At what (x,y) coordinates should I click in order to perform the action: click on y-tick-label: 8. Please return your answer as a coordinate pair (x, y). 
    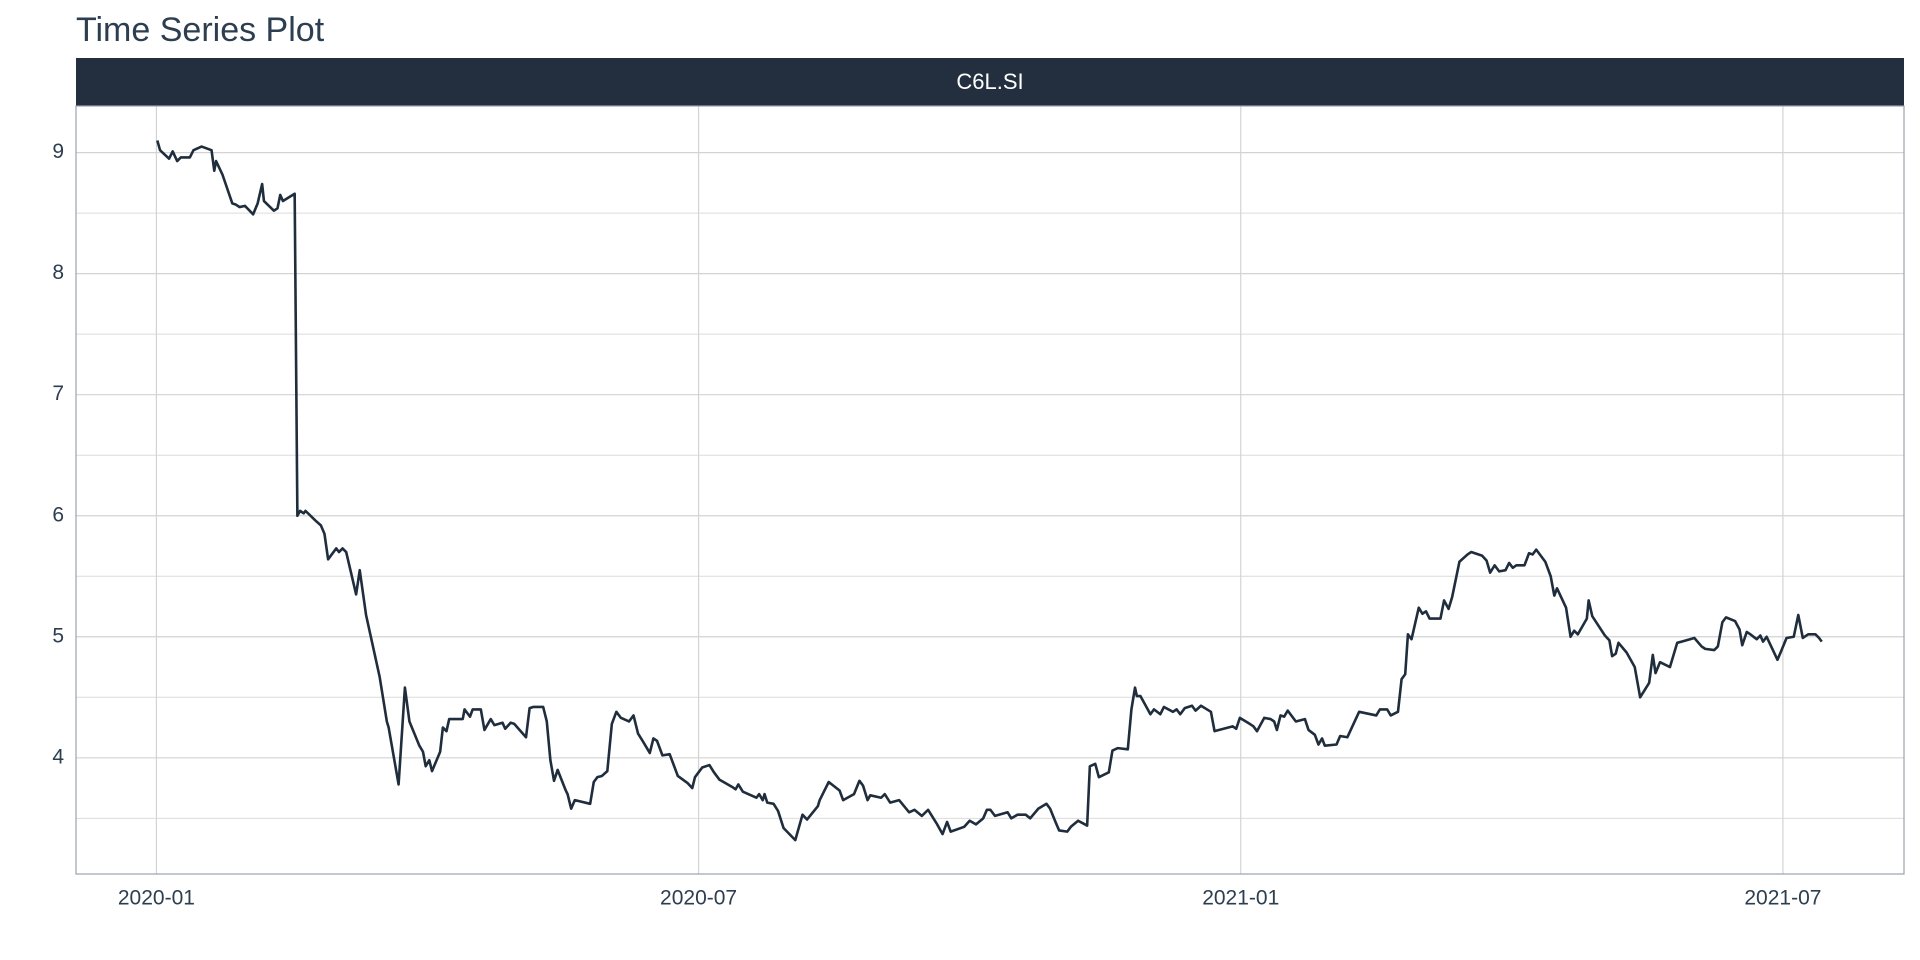
    Looking at the image, I should click on (58, 272).